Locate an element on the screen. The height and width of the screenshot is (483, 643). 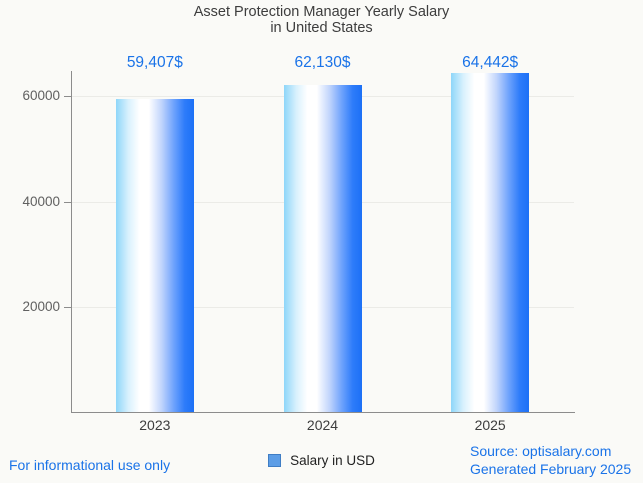
legend-label: Salary in USD is located at coordinates (332, 460).